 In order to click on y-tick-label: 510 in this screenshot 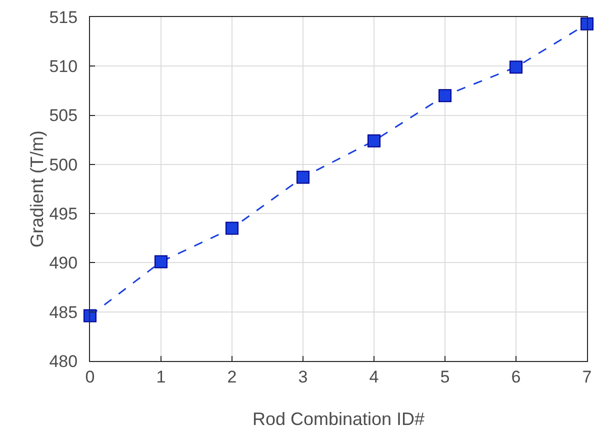, I will do `click(63, 66)`.